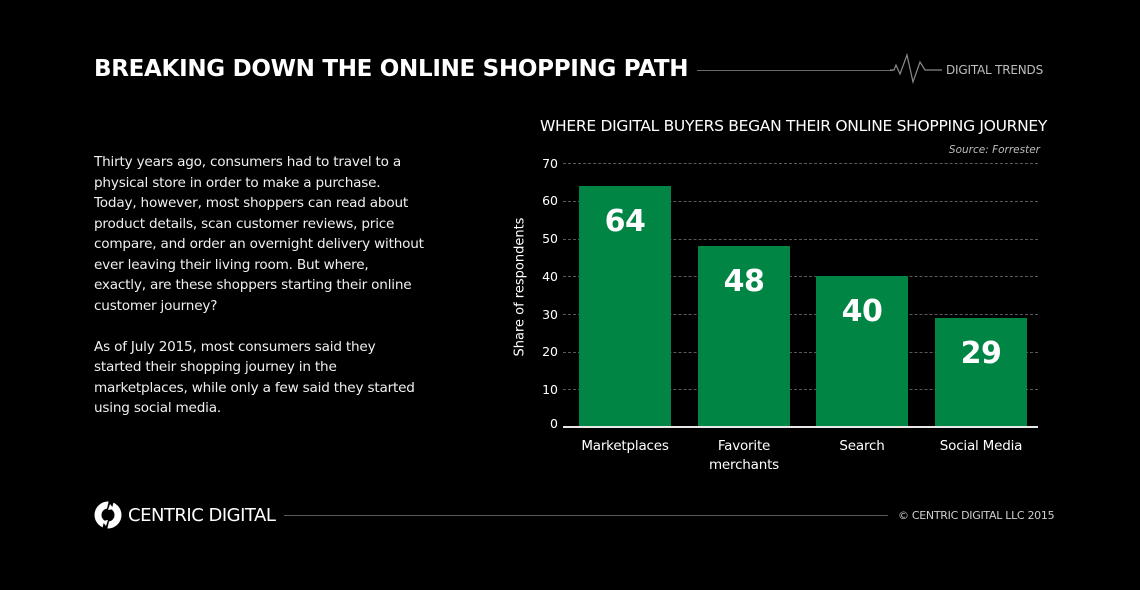 The width and height of the screenshot is (1140, 590). Describe the element at coordinates (981, 372) in the screenshot. I see `bar-social-media: 29` at that location.